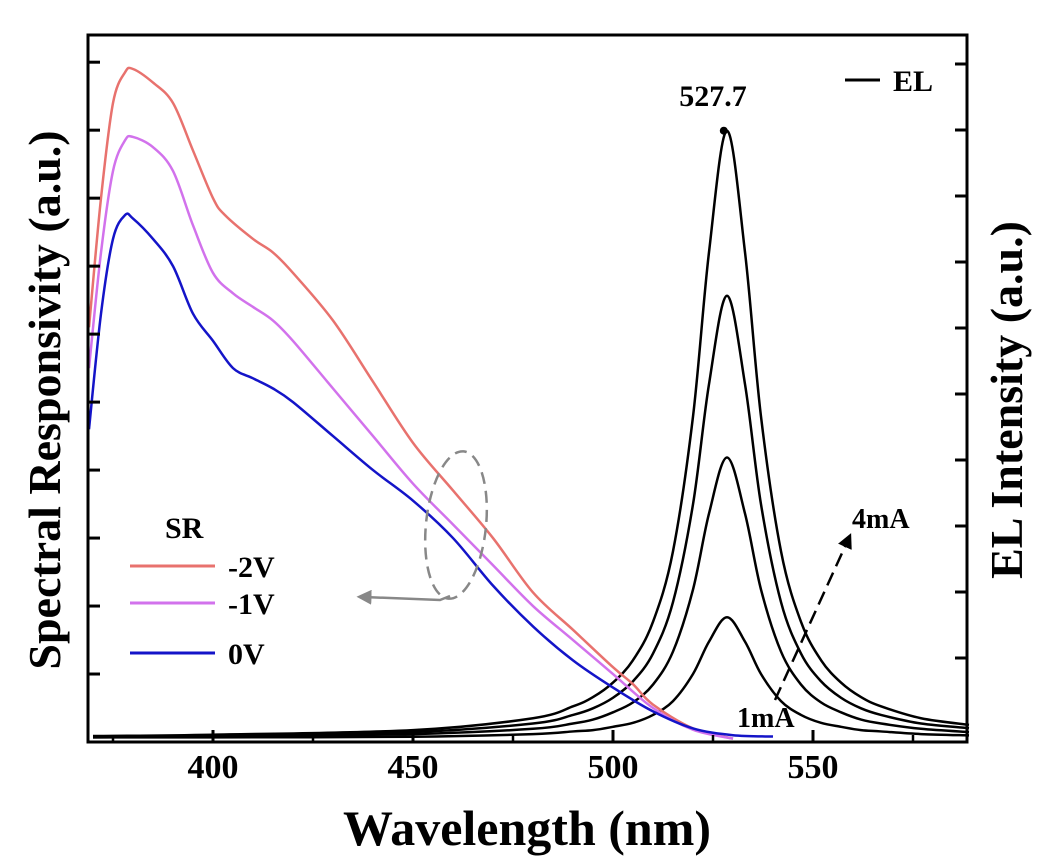 The width and height of the screenshot is (1055, 866). Describe the element at coordinates (531, 677) in the screenshot. I see `el-curve-1mA` at that location.